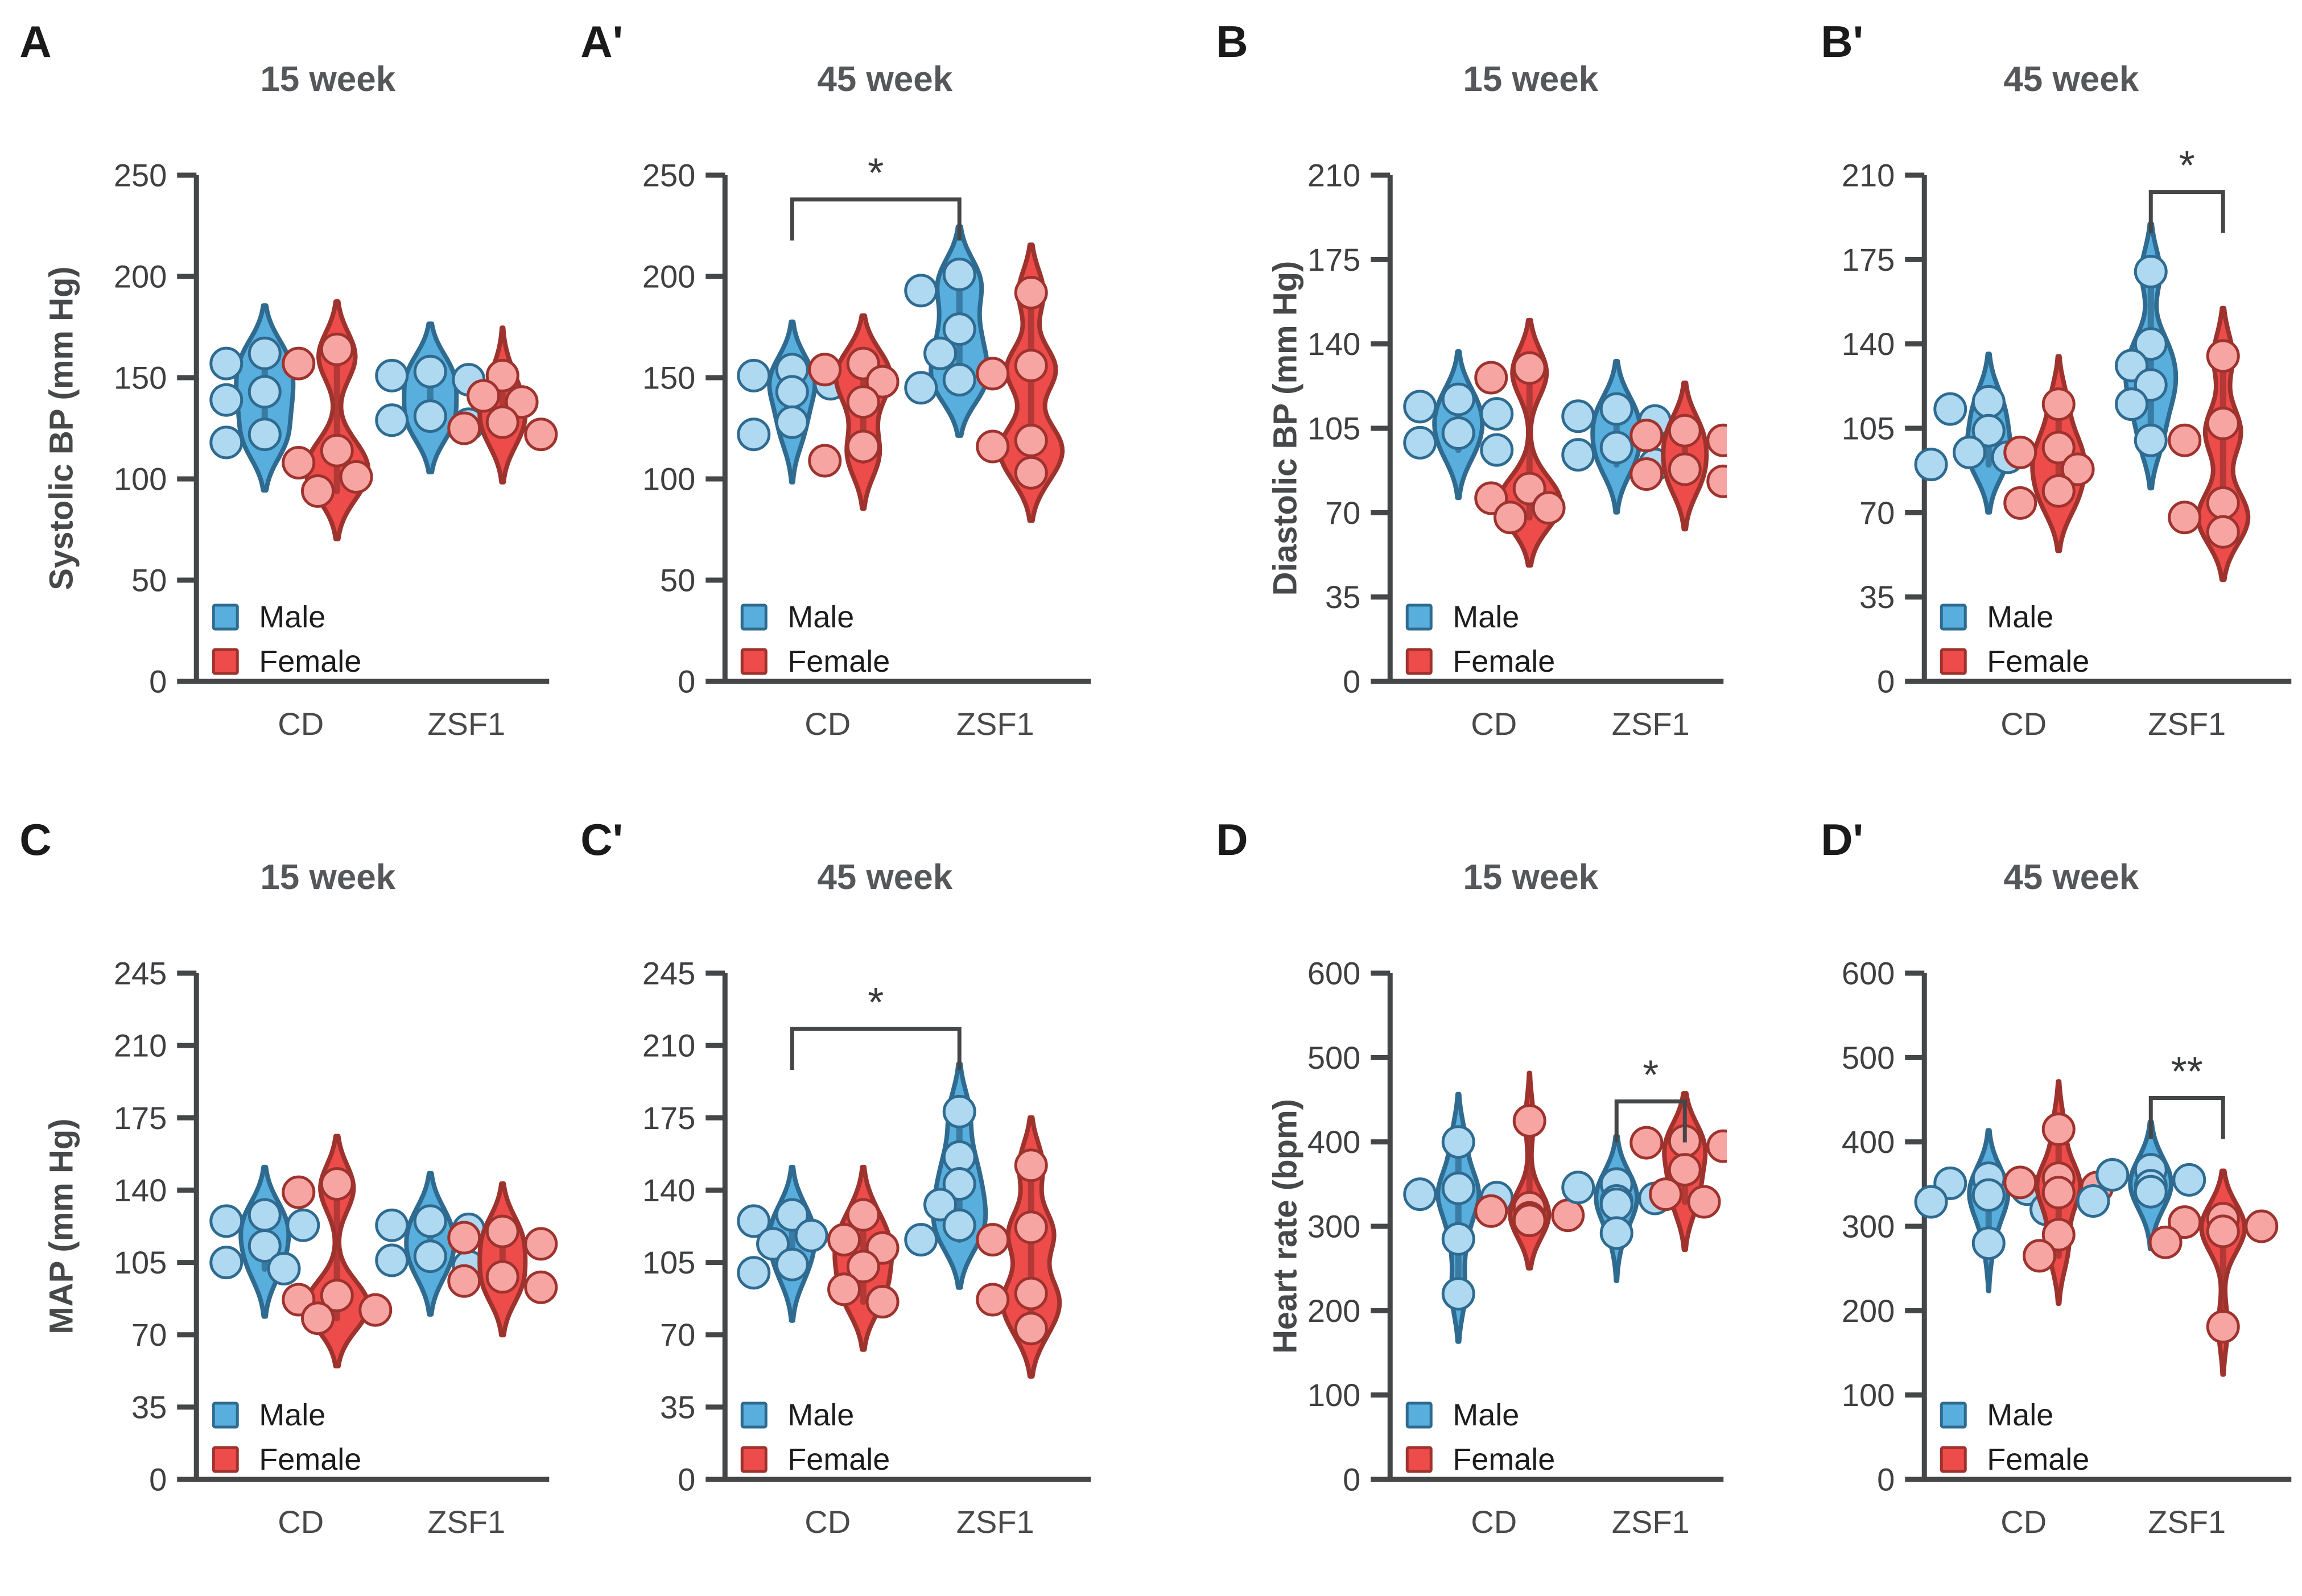  I want to click on x-category-label: CD, so click(828, 1522).